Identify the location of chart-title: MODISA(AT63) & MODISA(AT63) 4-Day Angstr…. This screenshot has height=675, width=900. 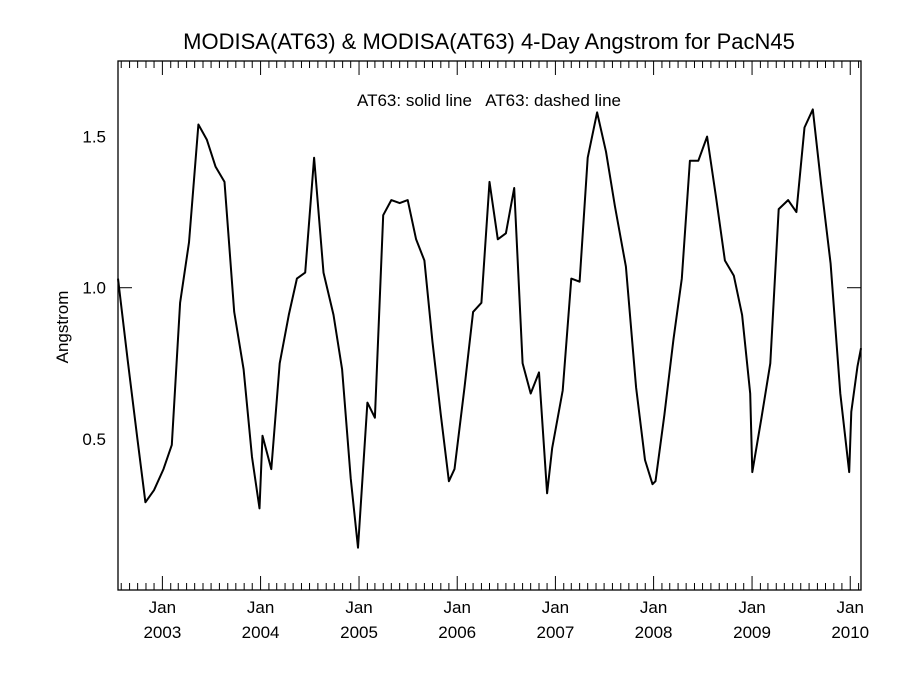
(489, 41).